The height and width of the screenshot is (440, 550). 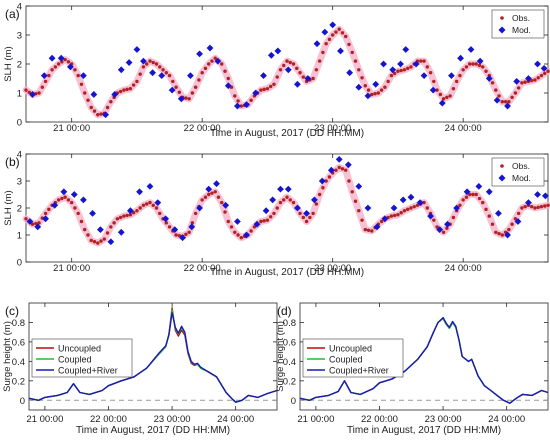 What do you see at coordinates (153, 430) in the screenshot?
I see `x-axis-label: Time in August, 2017 (DD HH:MM)` at bounding box center [153, 430].